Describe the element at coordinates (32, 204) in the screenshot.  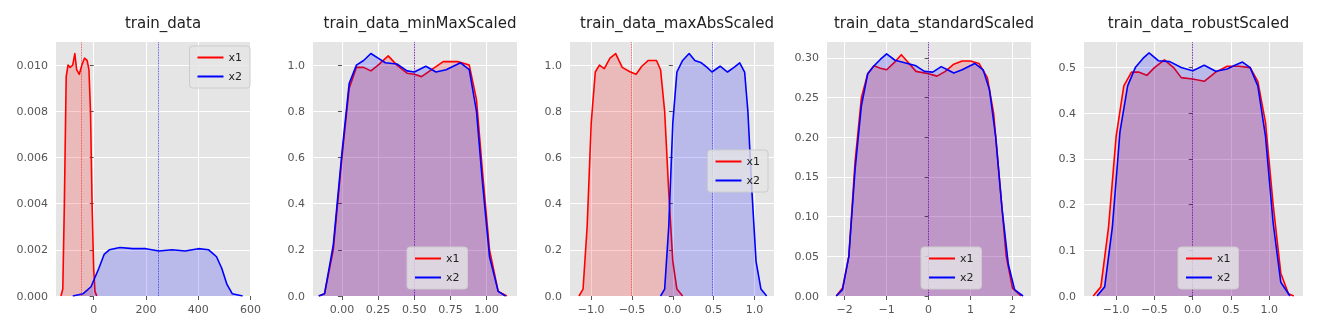
I see `y-tick-label: 0.004` at that location.